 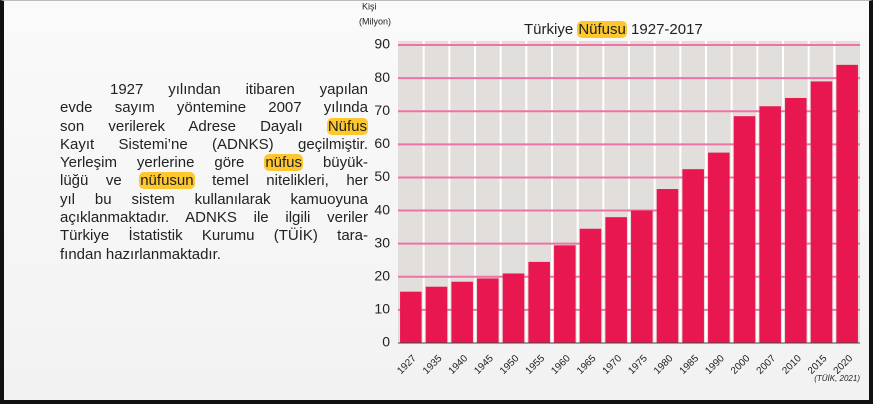 I want to click on x-tick-label: 2000, so click(x=741, y=365).